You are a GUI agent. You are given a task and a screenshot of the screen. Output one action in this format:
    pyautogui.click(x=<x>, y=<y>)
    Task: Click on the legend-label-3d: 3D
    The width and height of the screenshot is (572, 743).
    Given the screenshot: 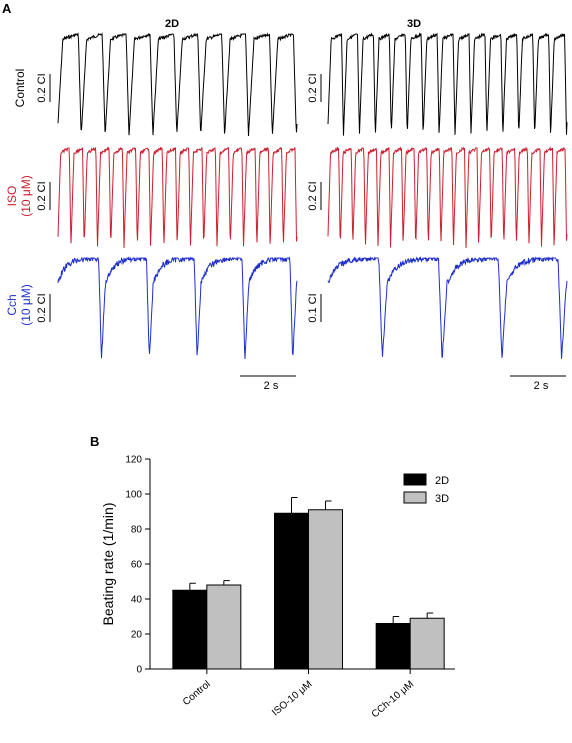 What is the action you would take?
    pyautogui.click(x=442, y=499)
    